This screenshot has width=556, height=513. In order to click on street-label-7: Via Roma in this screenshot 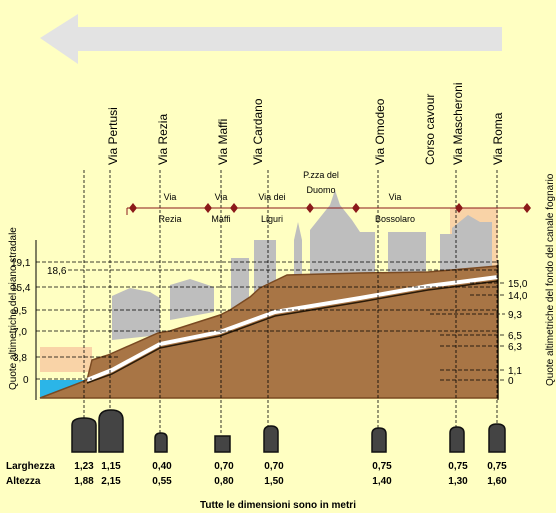, I will do `click(498, 138)`.